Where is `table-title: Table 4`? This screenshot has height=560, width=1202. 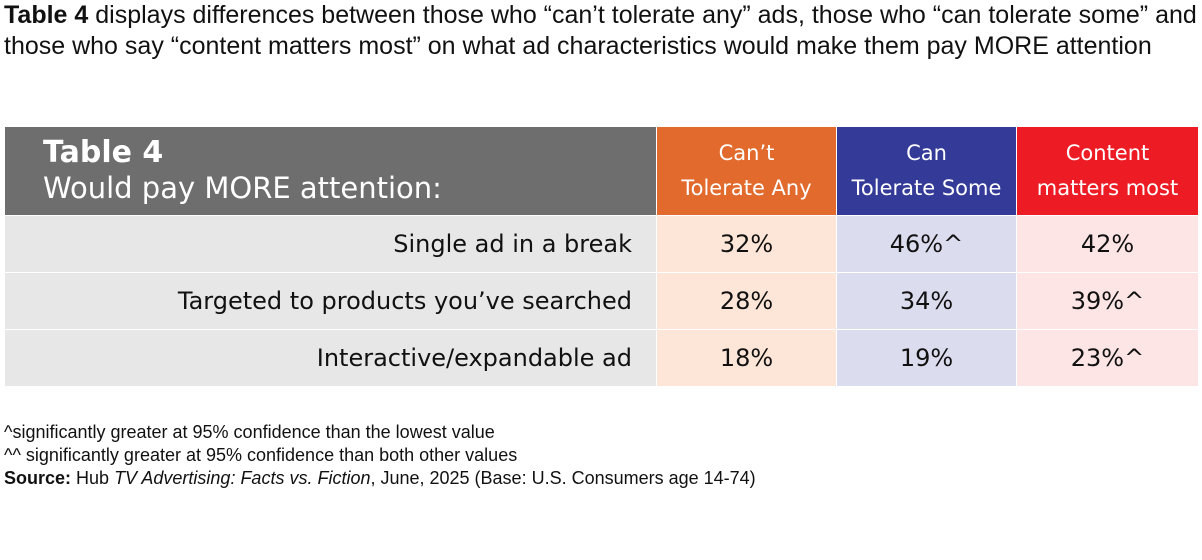
table-title: Table 4 is located at coordinates (103, 152).